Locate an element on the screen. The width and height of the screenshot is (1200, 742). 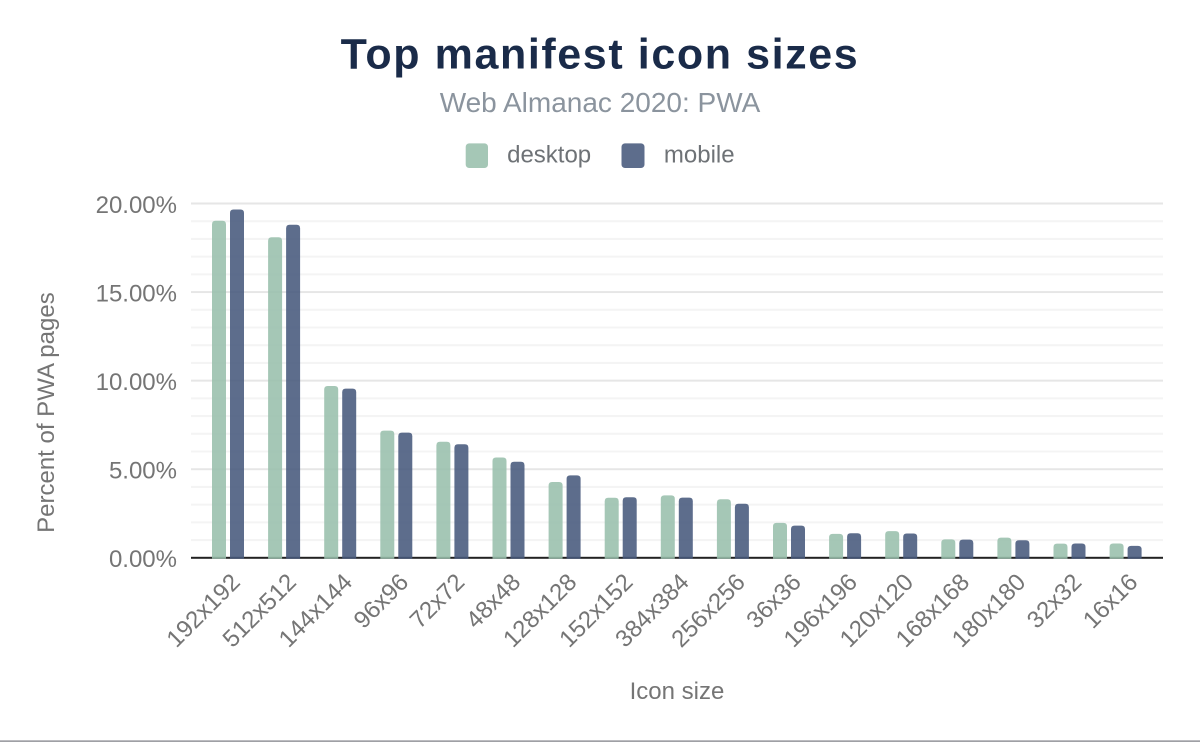
svg-text: 20.00% is located at coordinates (136, 205).